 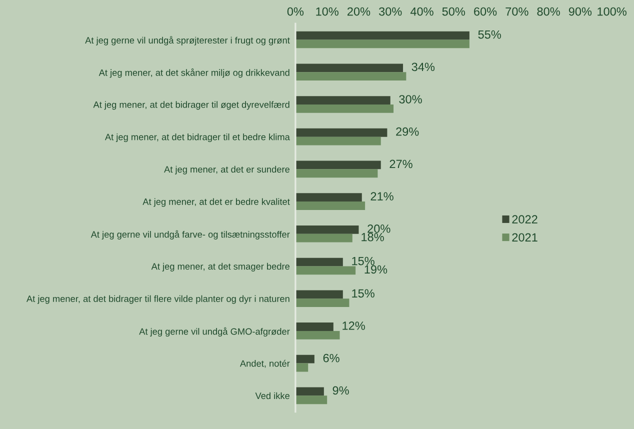 What do you see at coordinates (525, 237) in the screenshot?
I see `legend-label: 2021` at bounding box center [525, 237].